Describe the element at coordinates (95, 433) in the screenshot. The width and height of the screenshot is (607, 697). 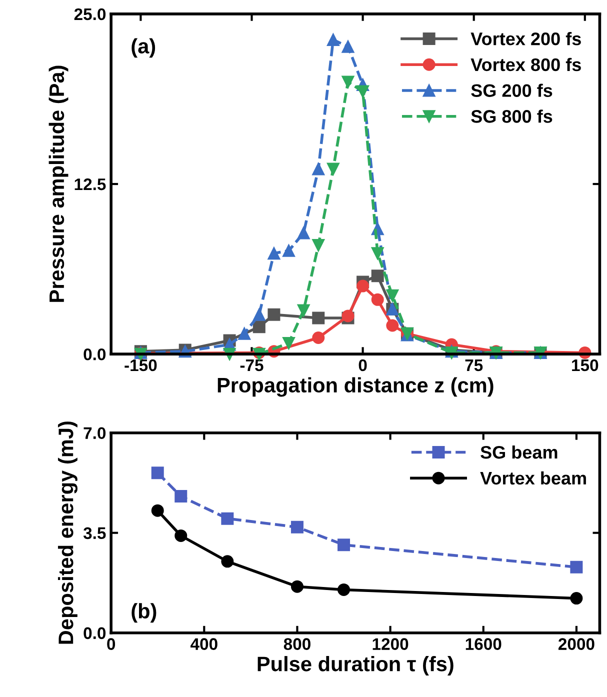
I see `y-tick-label: 7.0` at that location.